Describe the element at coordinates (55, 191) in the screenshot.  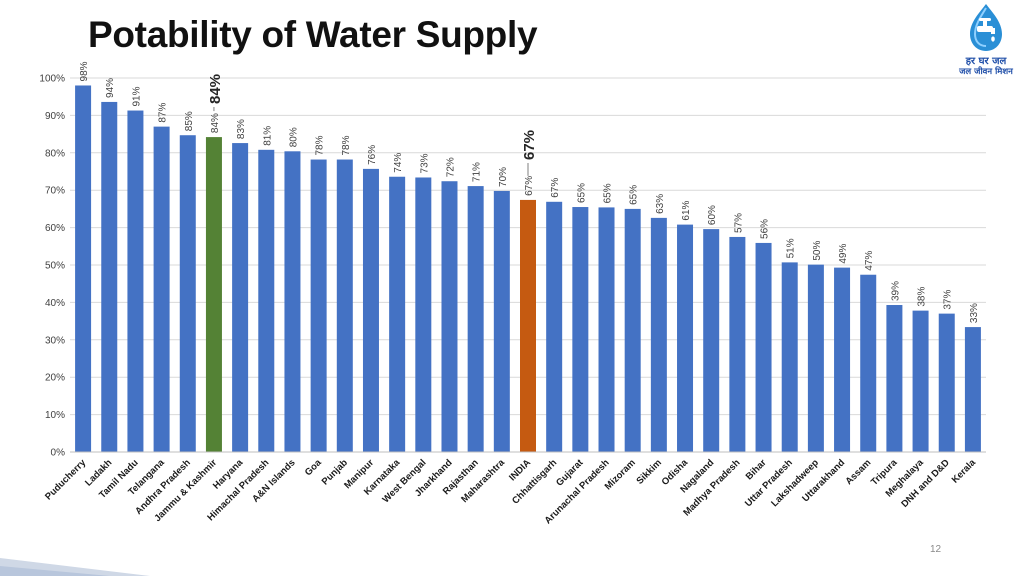
I see `y-tick-label: 70%` at that location.